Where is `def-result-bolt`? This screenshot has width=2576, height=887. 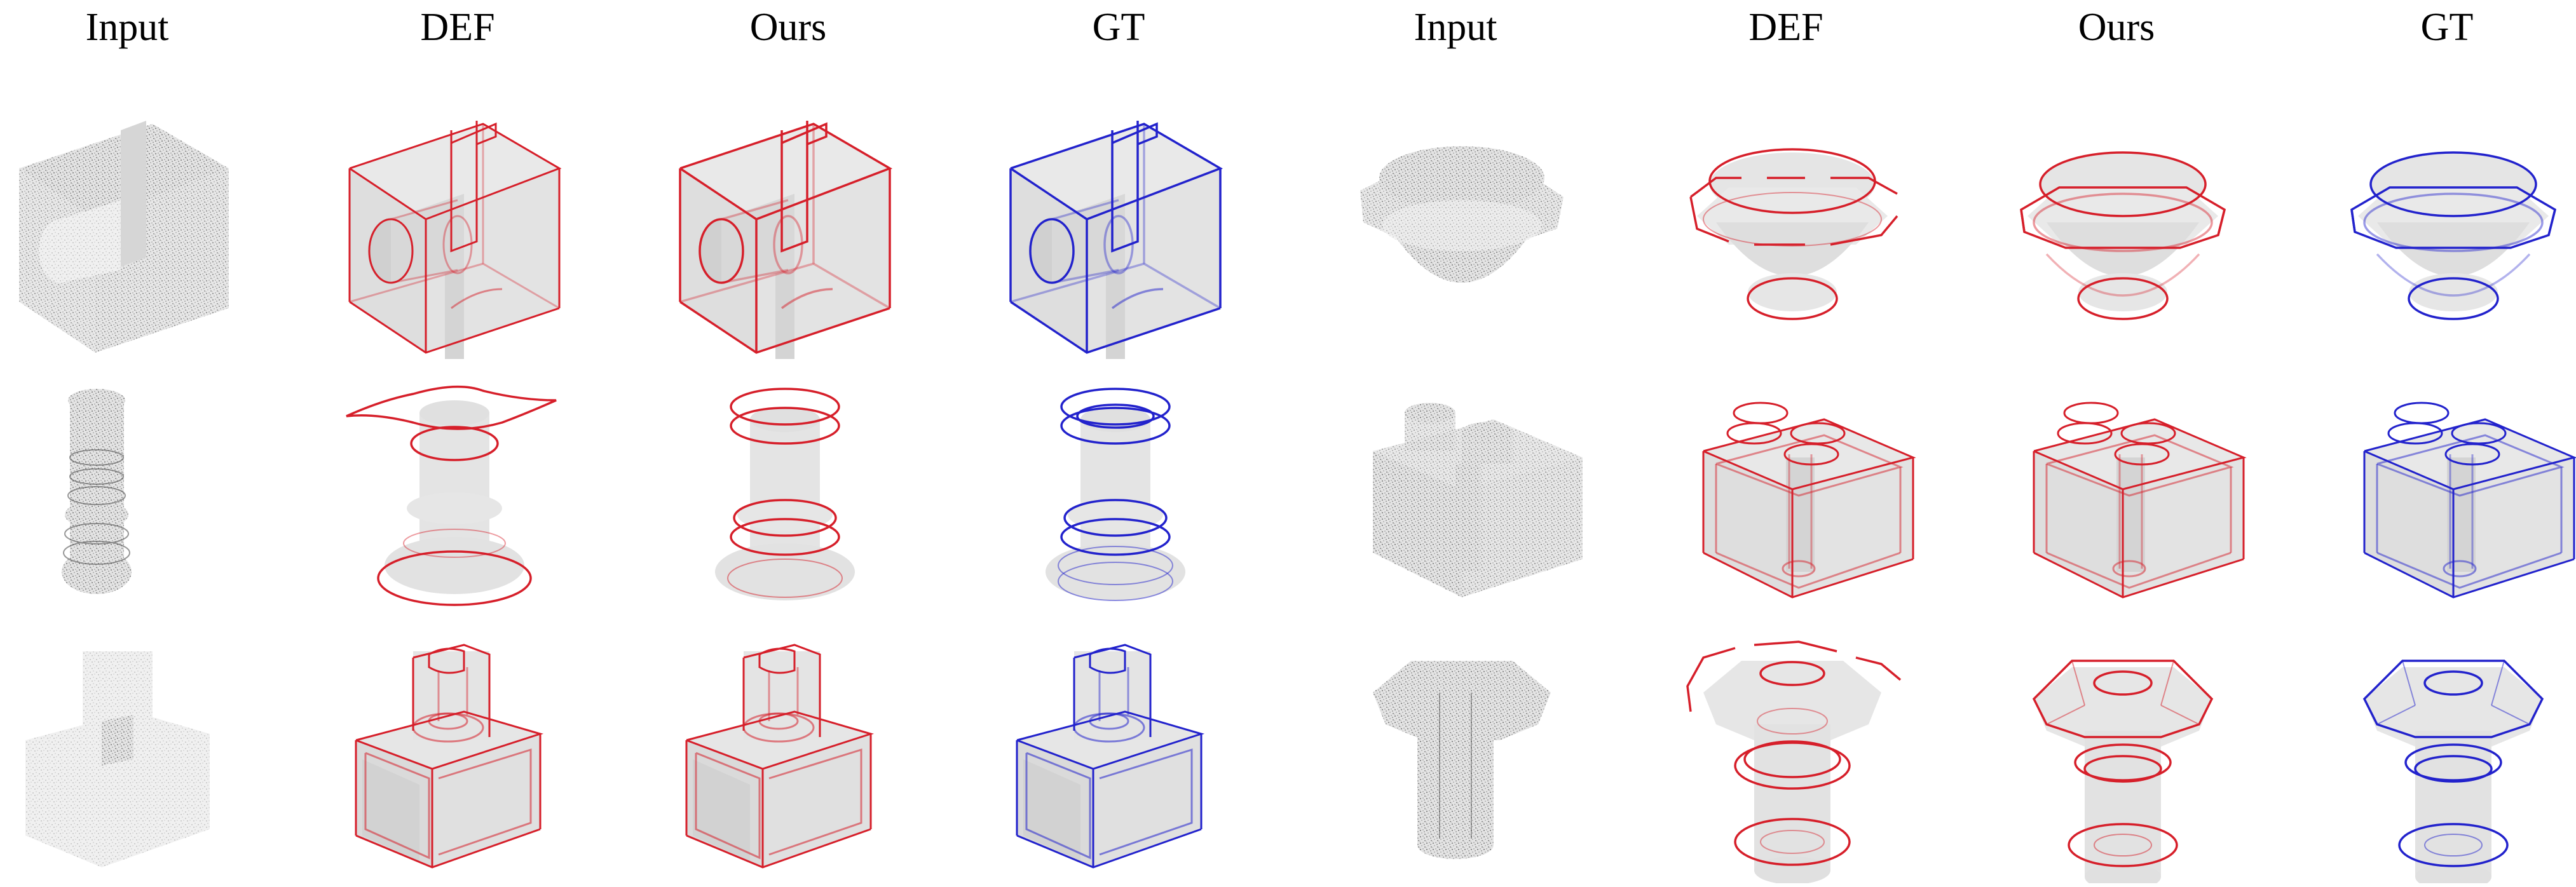
def-result-bolt is located at coordinates (1795, 756).